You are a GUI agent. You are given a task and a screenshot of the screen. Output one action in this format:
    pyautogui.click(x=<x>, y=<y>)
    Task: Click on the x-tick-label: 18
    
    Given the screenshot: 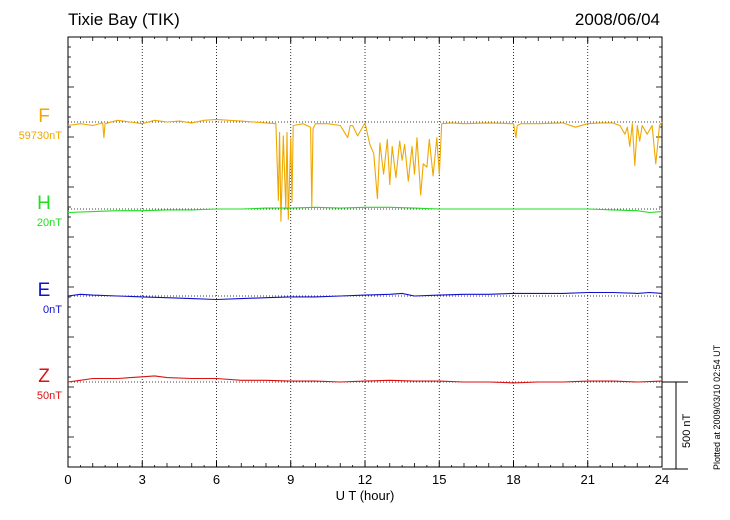 What is the action you would take?
    pyautogui.click(x=513, y=479)
    